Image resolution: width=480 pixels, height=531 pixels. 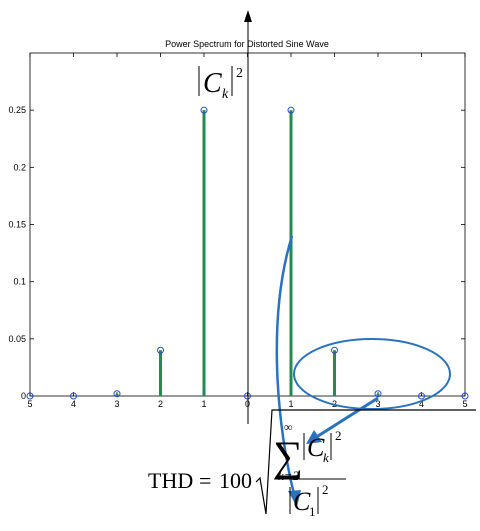 What do you see at coordinates (288, 457) in the screenshot?
I see `sum-symbol: ∑` at bounding box center [288, 457].